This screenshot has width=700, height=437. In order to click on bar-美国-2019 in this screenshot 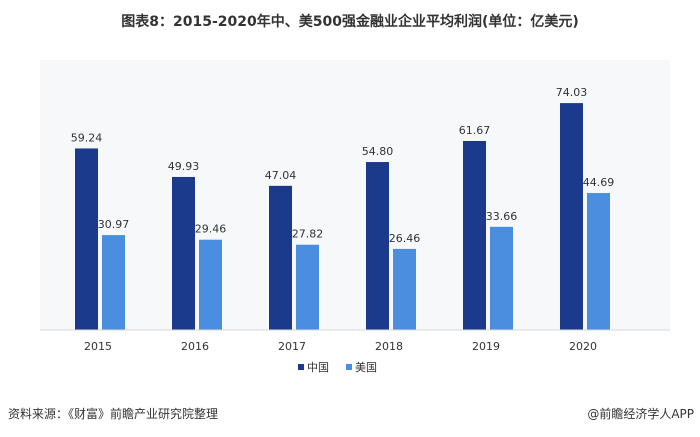, I will do `click(501, 278)`.